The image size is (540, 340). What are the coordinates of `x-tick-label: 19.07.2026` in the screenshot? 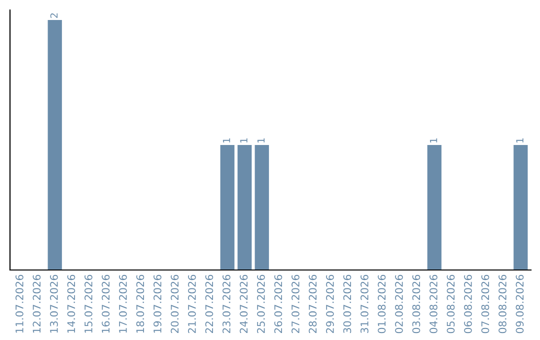 It's located at (158, 303).